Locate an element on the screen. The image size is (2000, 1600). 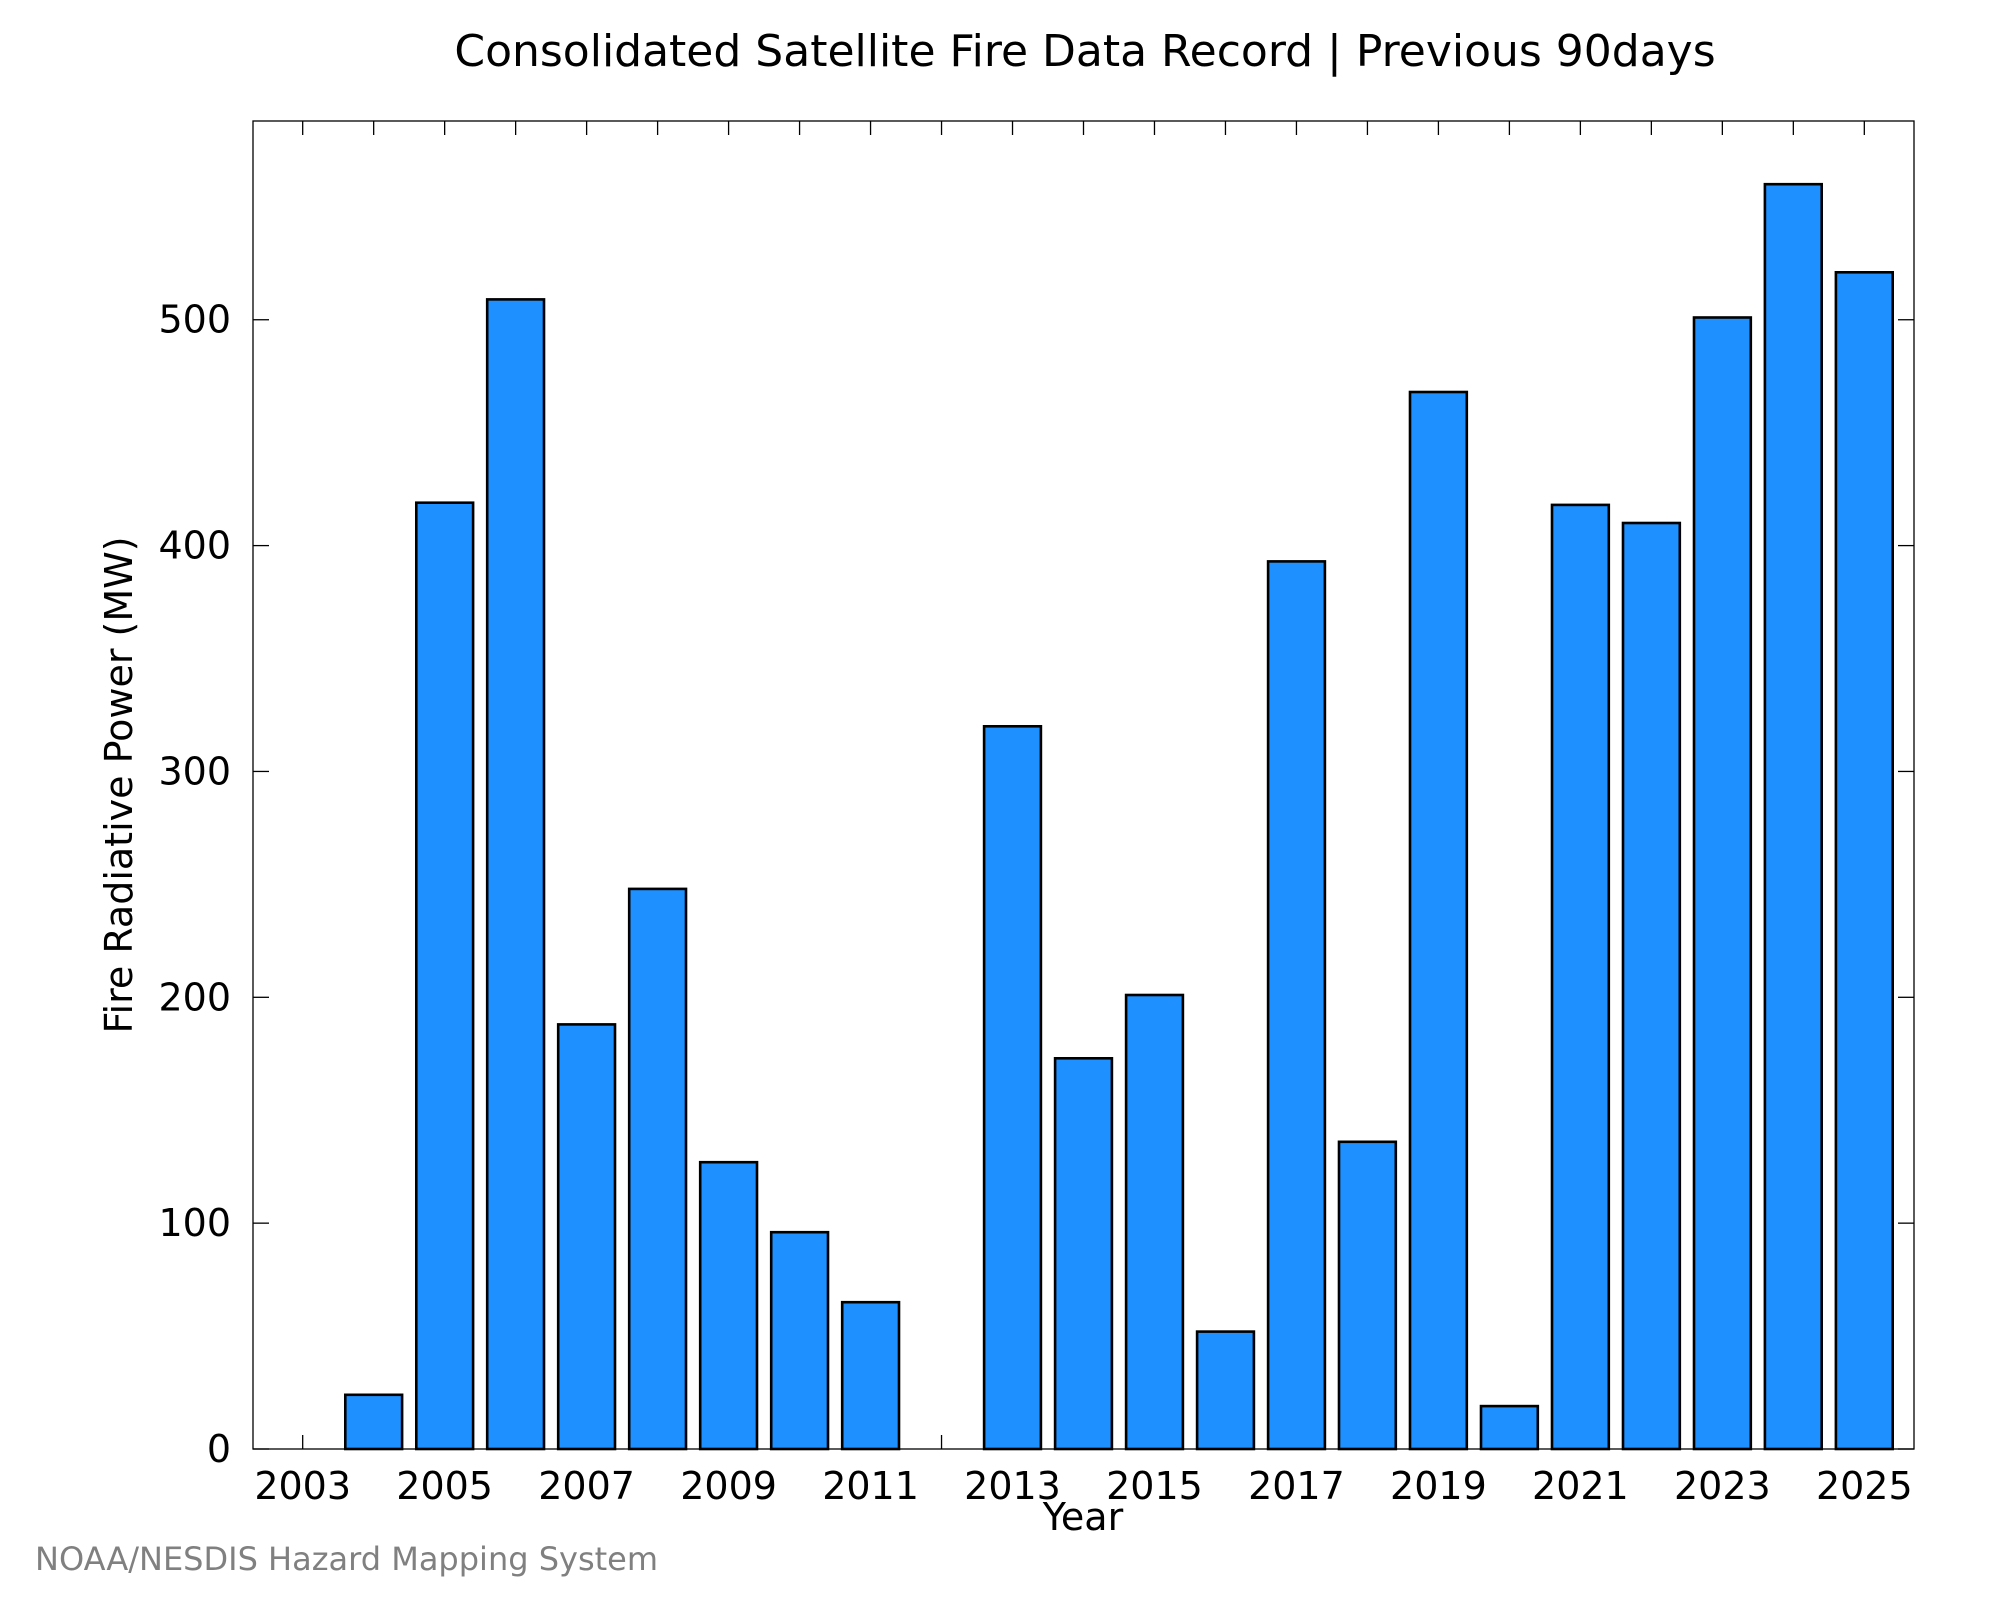
bar-2005 is located at coordinates (444, 976).